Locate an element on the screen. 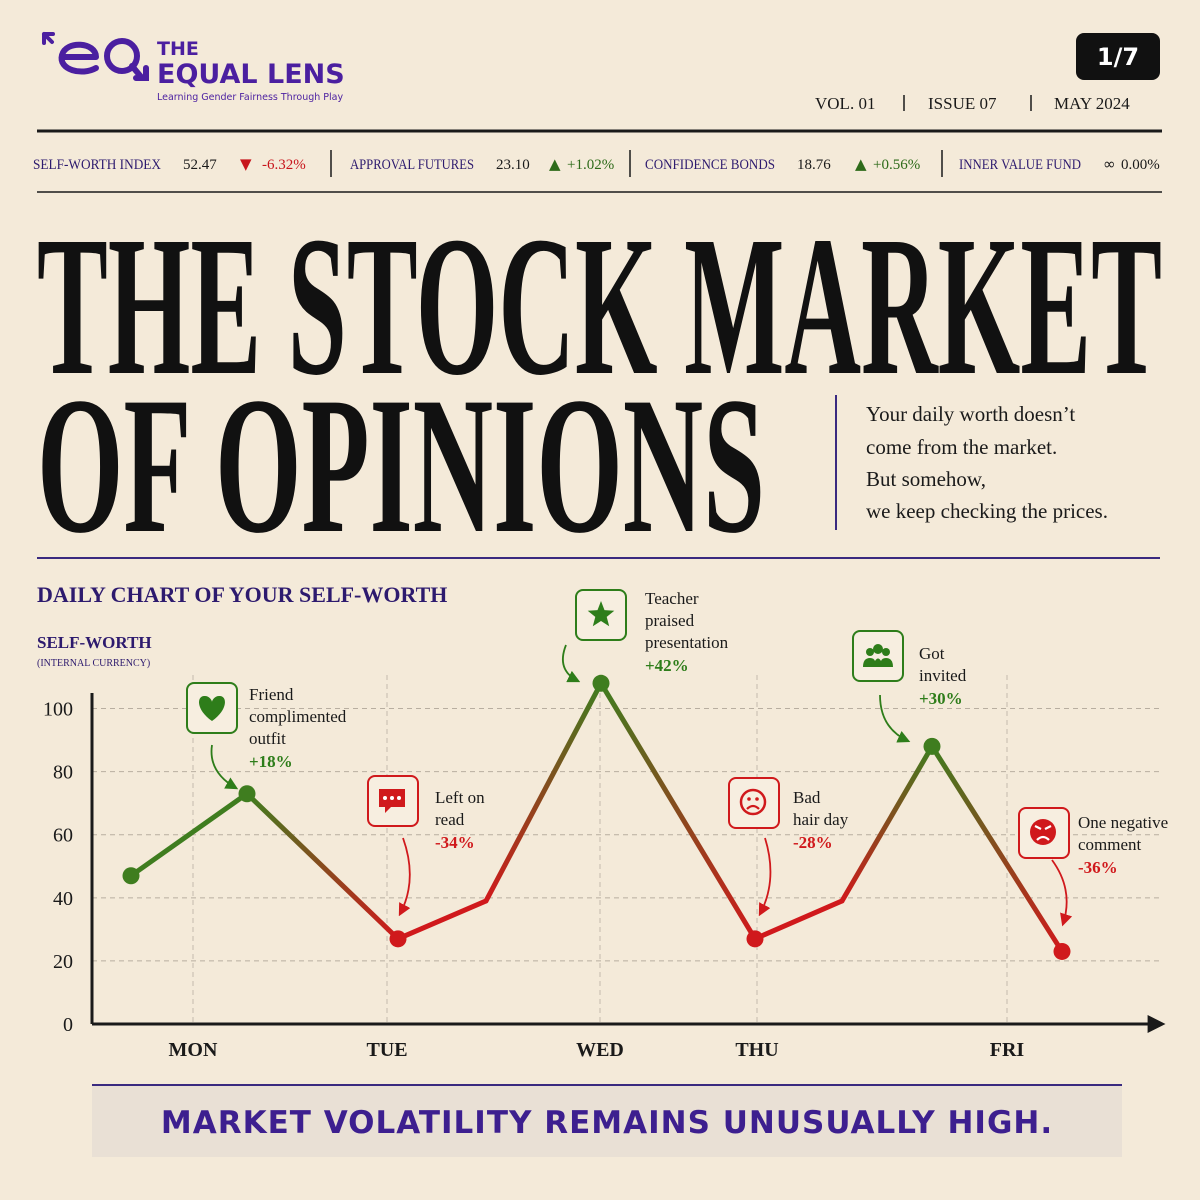 Image resolution: width=1200 pixels, height=1200 pixels. x-tick-label: THU is located at coordinates (756, 1050).